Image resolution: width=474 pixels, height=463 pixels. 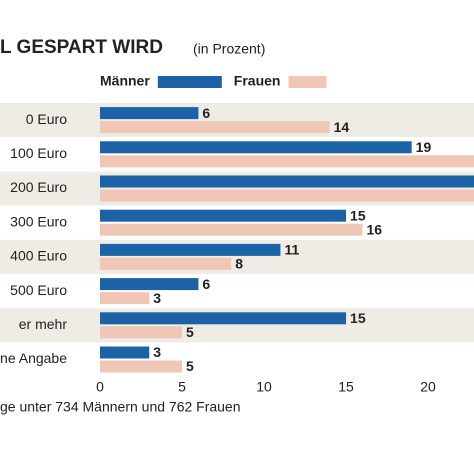 I want to click on value-label: 19, so click(x=424, y=147).